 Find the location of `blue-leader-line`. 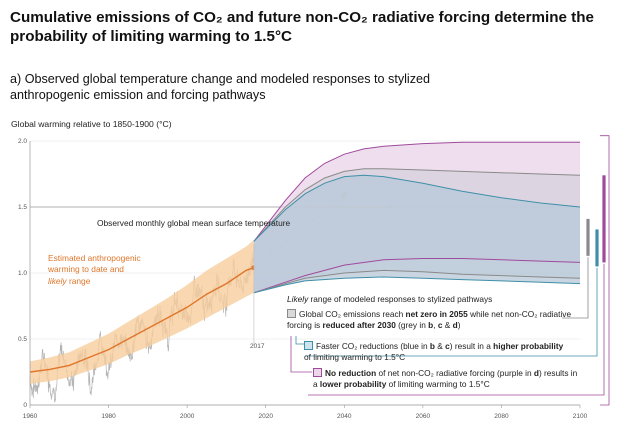

blue-leader-line is located at coordinates (451, 312).